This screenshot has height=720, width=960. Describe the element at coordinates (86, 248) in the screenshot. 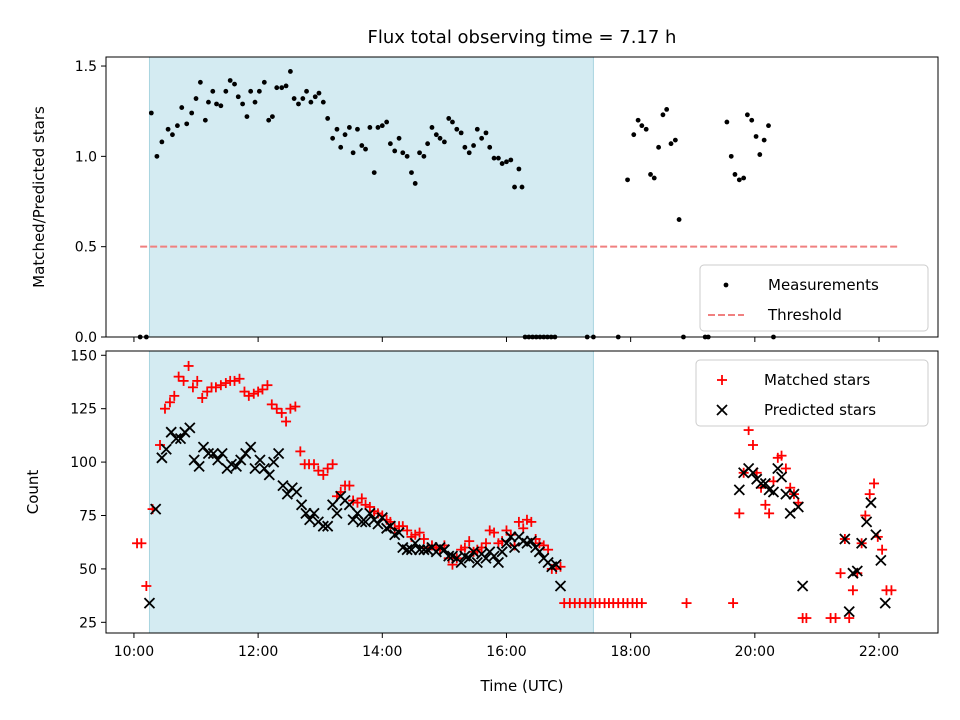

I see `top-ytick-label: 0.5` at that location.